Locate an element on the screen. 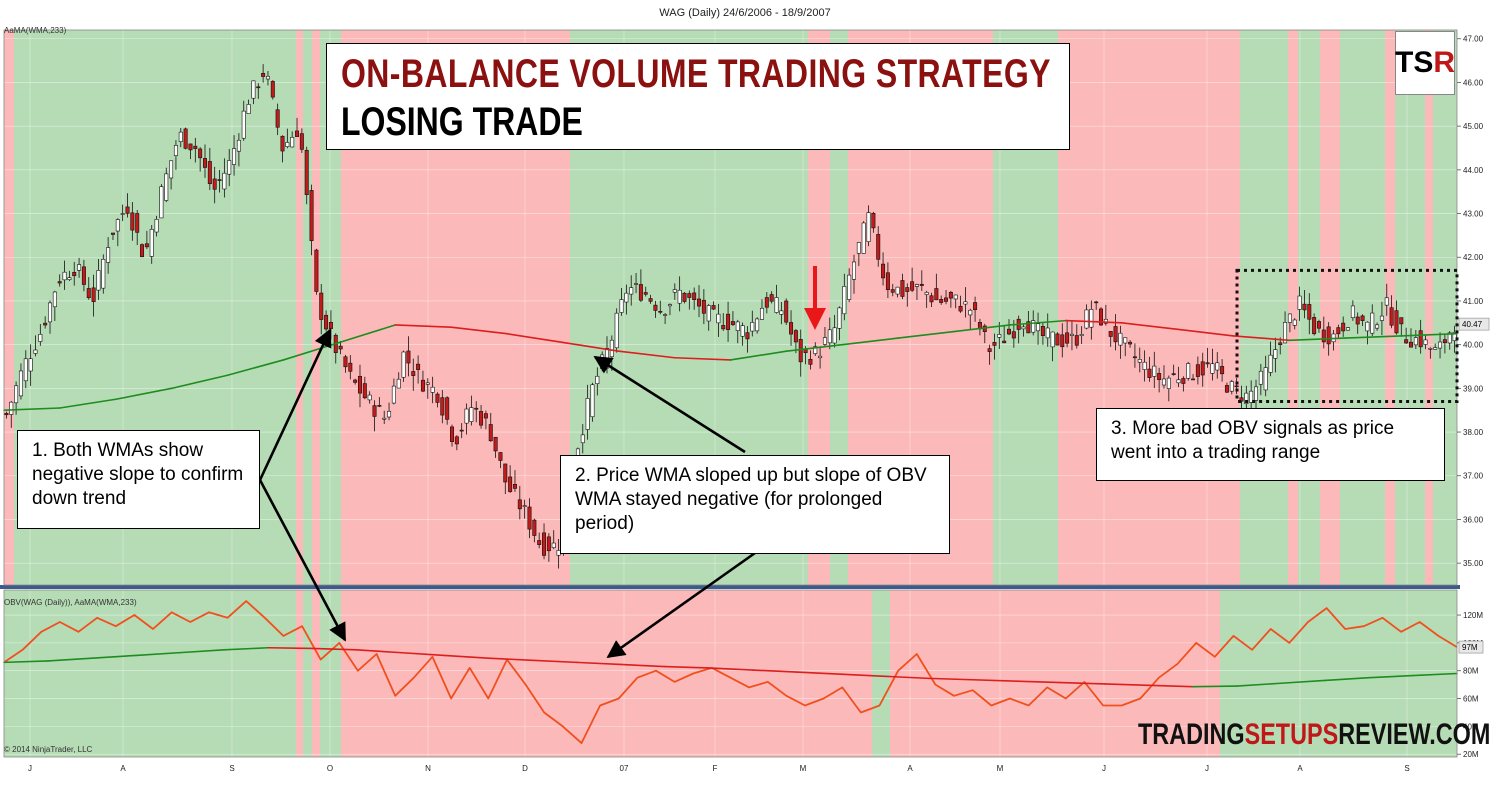 This screenshot has height=793, width=1500. price-tick-label-0: 35.00 is located at coordinates (1473, 563).